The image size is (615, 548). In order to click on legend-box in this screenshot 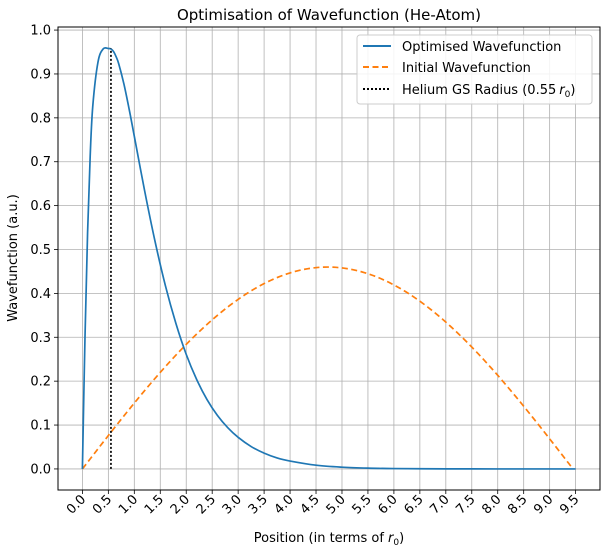, I will do `click(474, 69)`.